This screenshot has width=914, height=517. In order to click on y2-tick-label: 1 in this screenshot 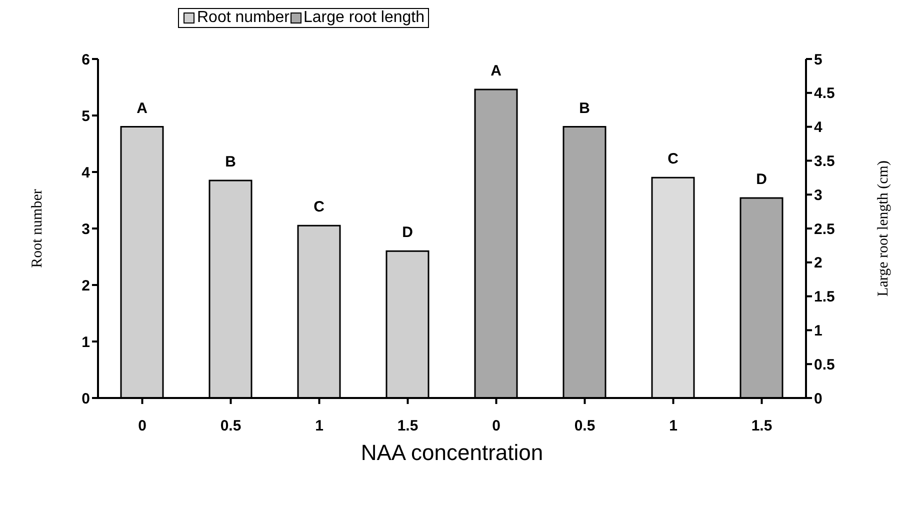, I will do `click(818, 331)`.